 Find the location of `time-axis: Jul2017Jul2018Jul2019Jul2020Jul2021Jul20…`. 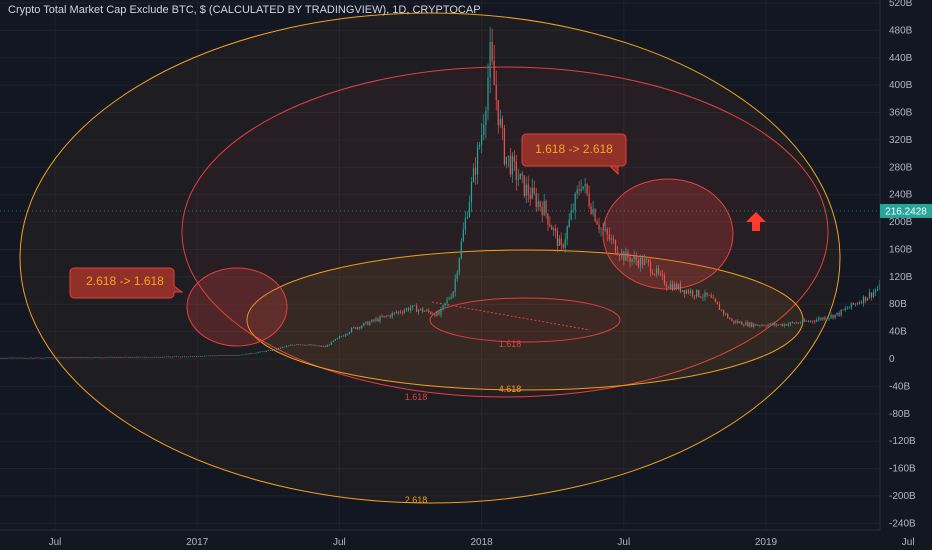

time-axis: Jul2017Jul2018Jul2019Jul2020Jul2021Jul20… is located at coordinates (490, 542).